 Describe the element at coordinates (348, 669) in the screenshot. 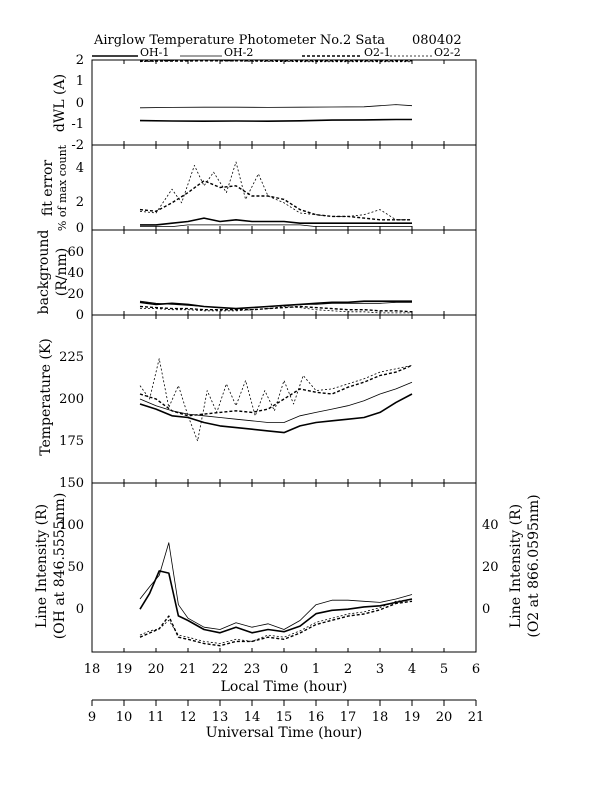

I see `local-time-tick-label: 2` at that location.